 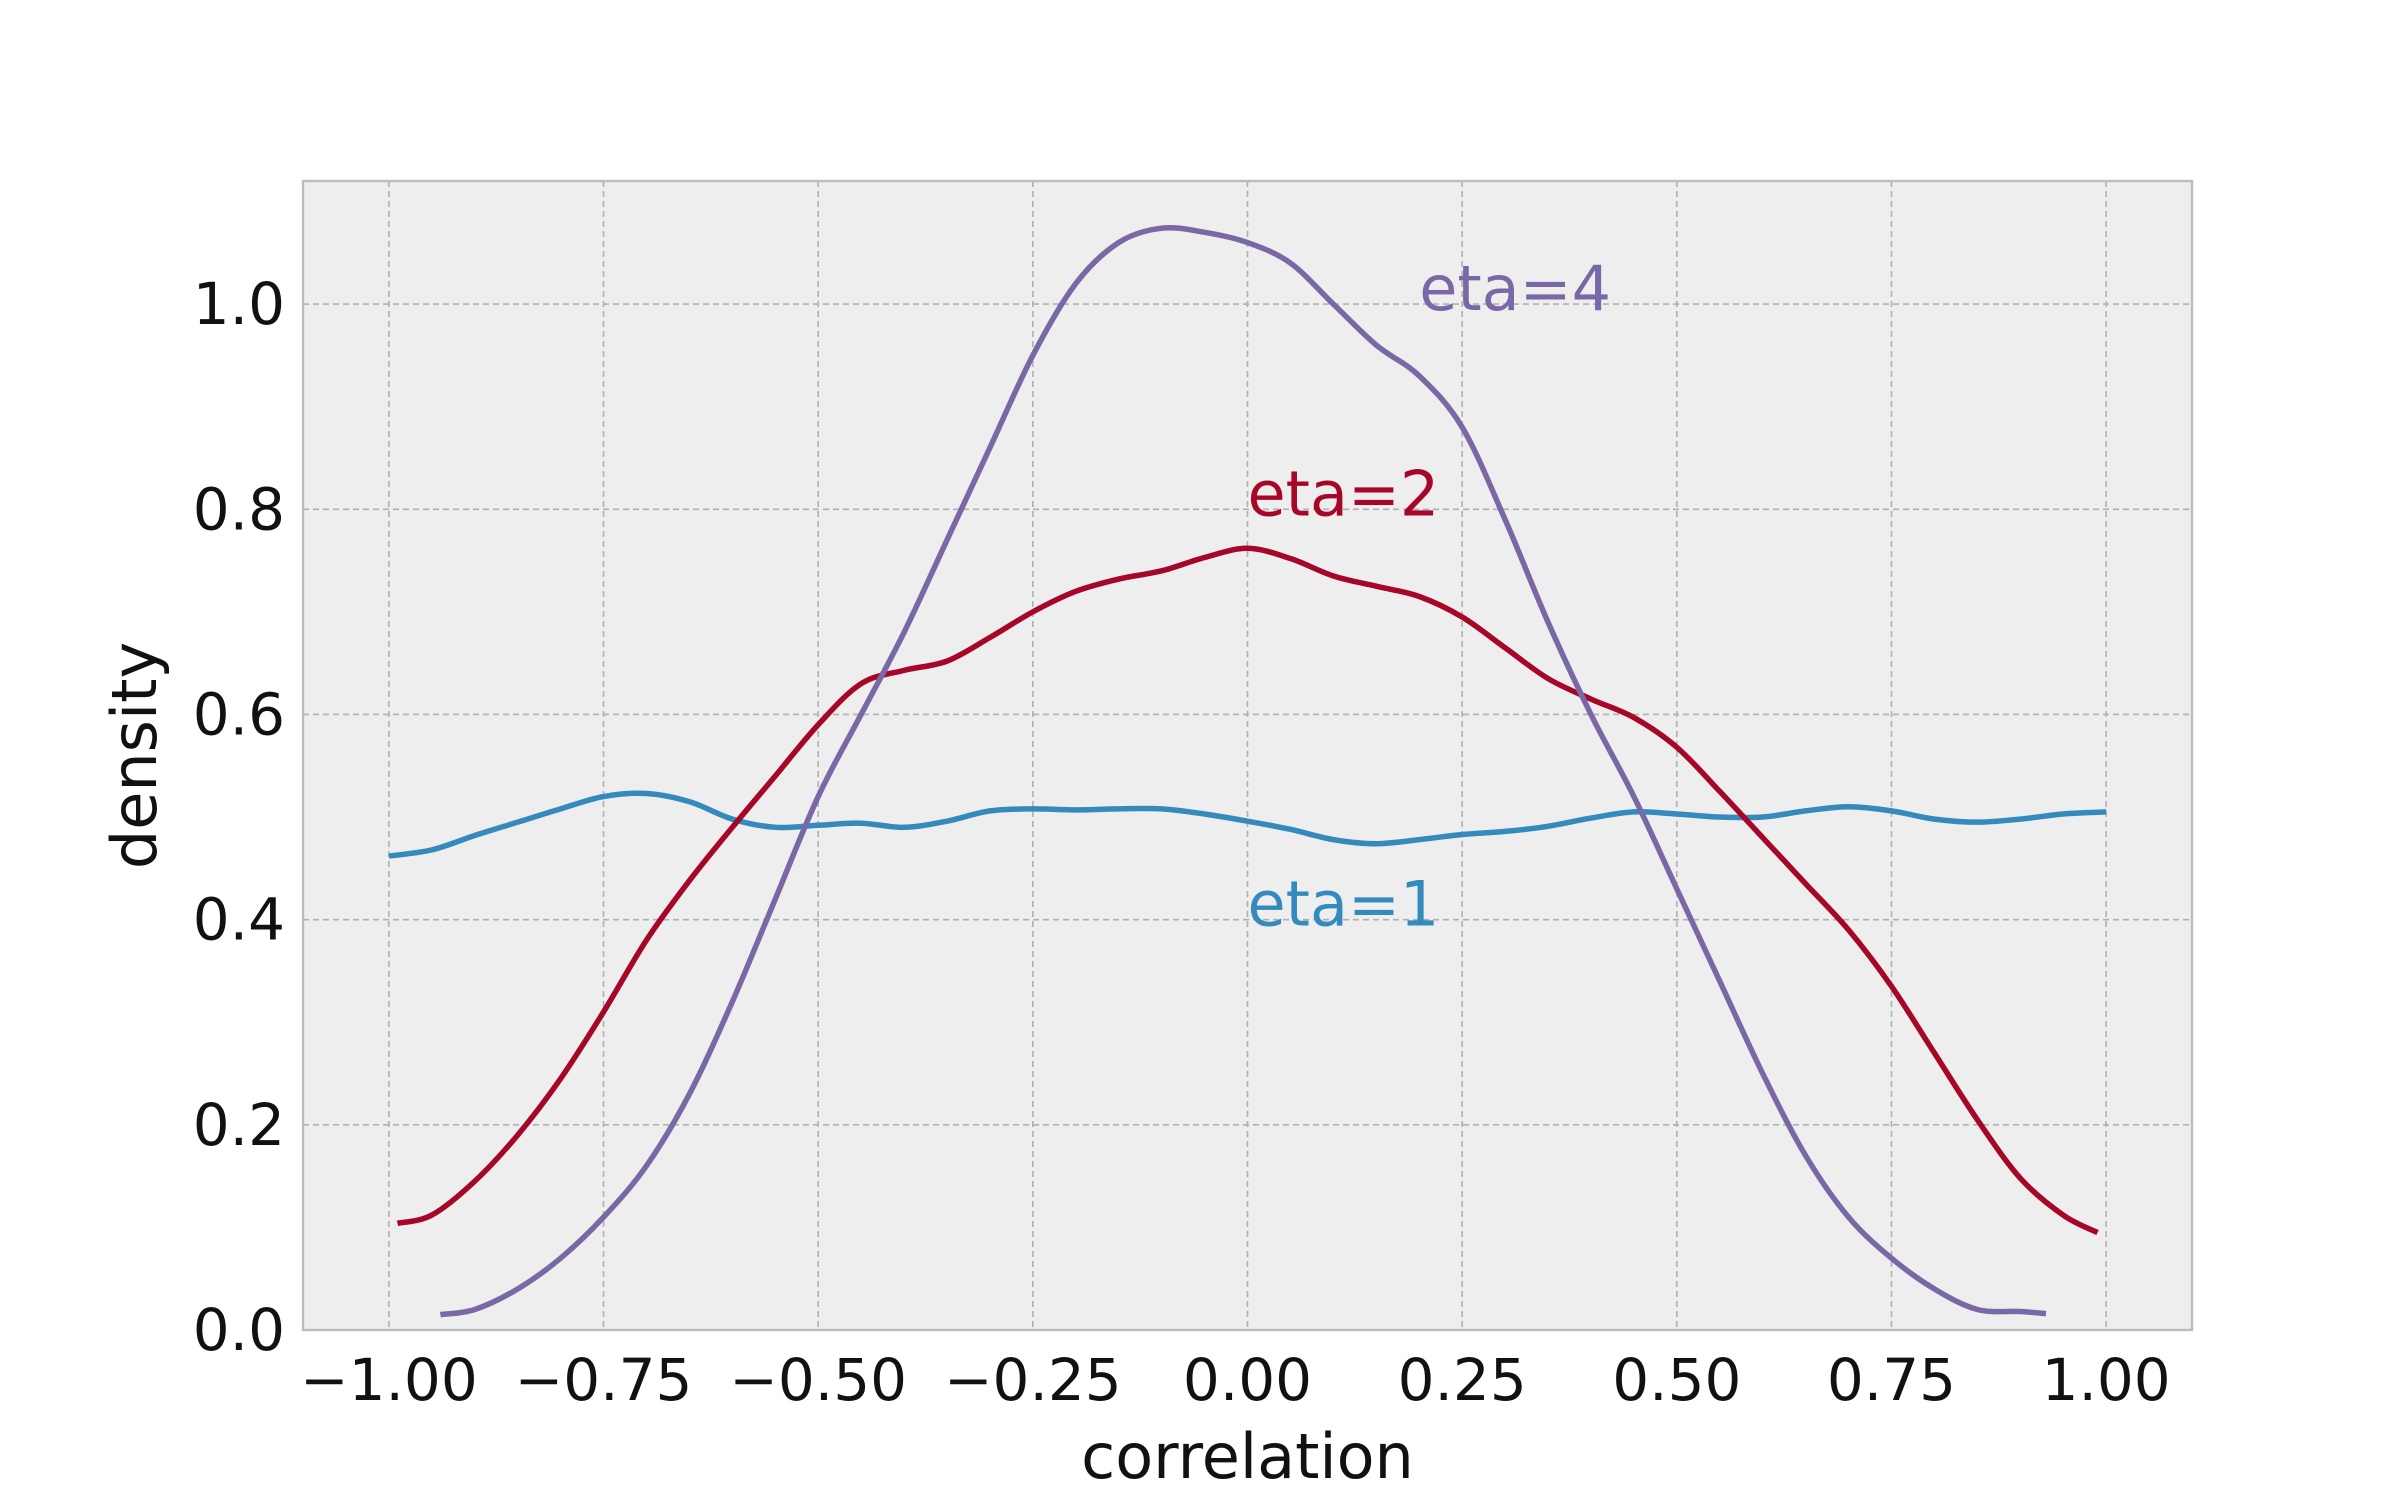 What do you see at coordinates (134, 755) in the screenshot?
I see `y-axis-title: density` at bounding box center [134, 755].